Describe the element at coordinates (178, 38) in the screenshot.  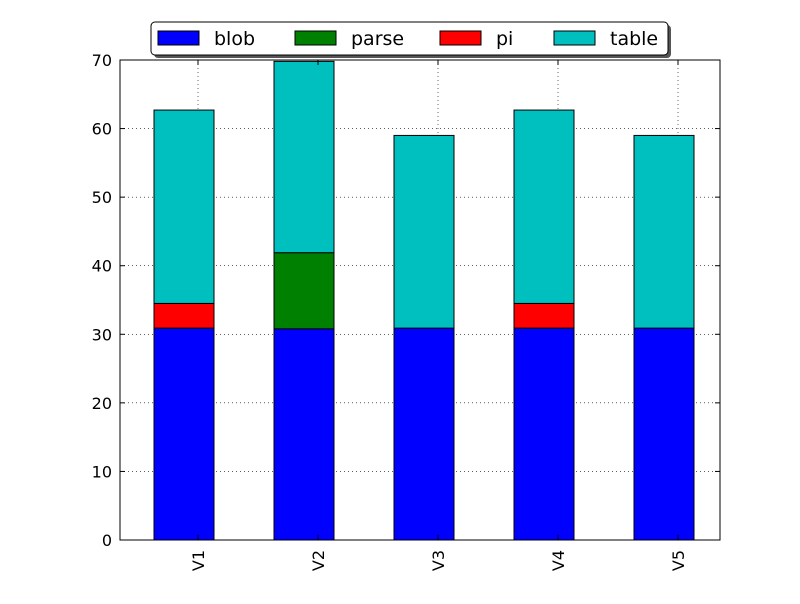
I see `legend-swatch-blob` at that location.